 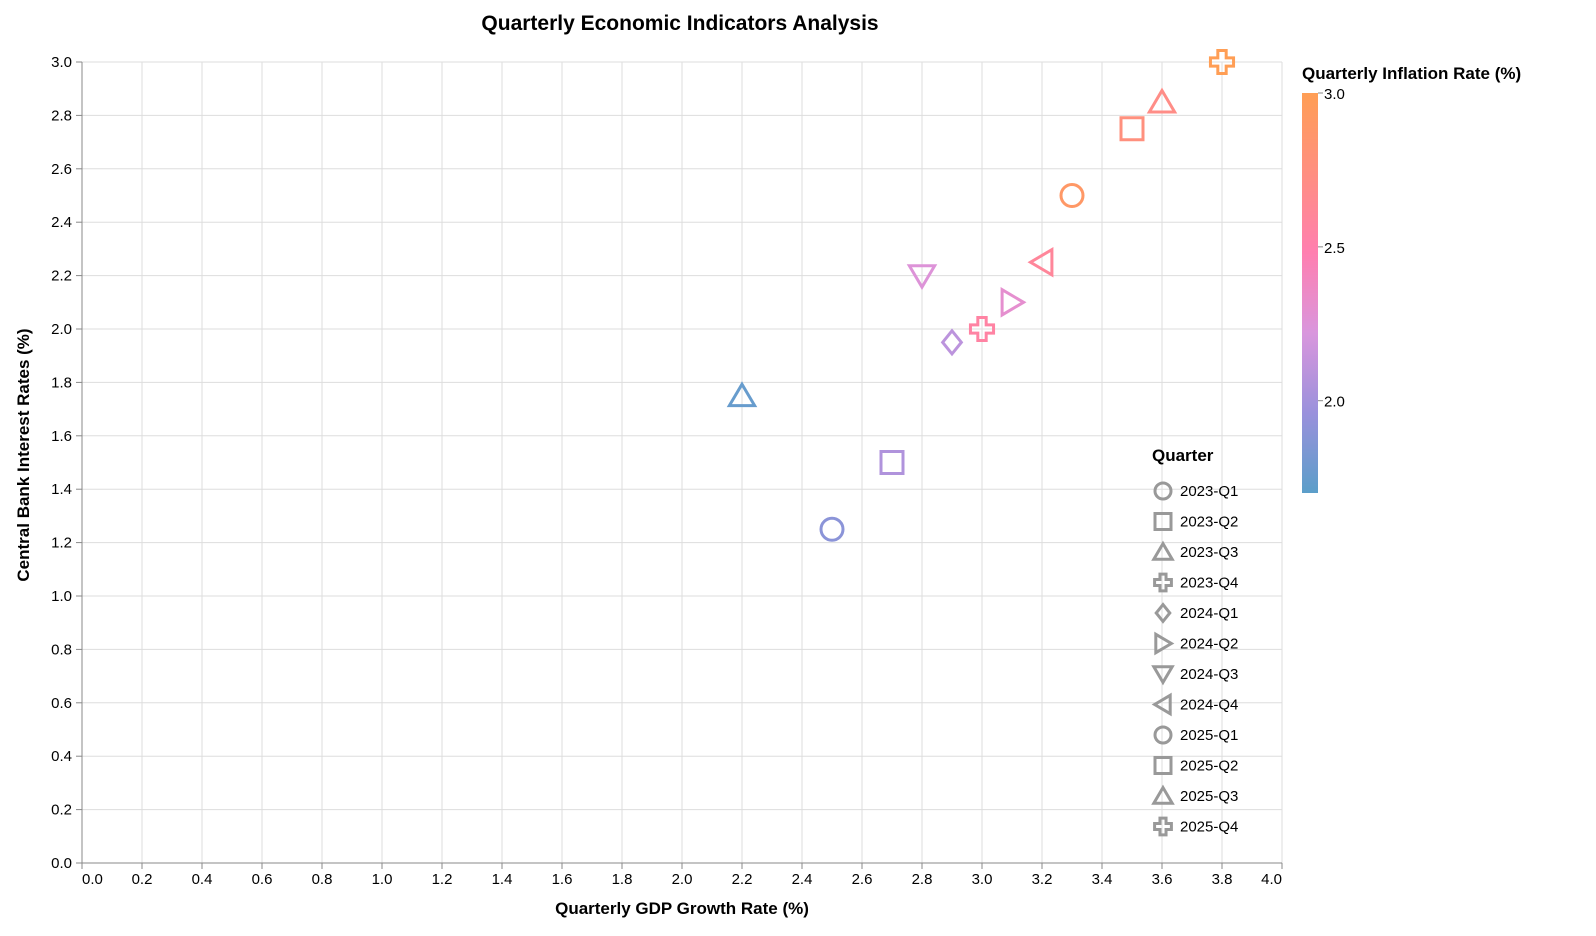 What do you see at coordinates (1271, 879) in the screenshot?
I see `x-tick-label: 4.0` at bounding box center [1271, 879].